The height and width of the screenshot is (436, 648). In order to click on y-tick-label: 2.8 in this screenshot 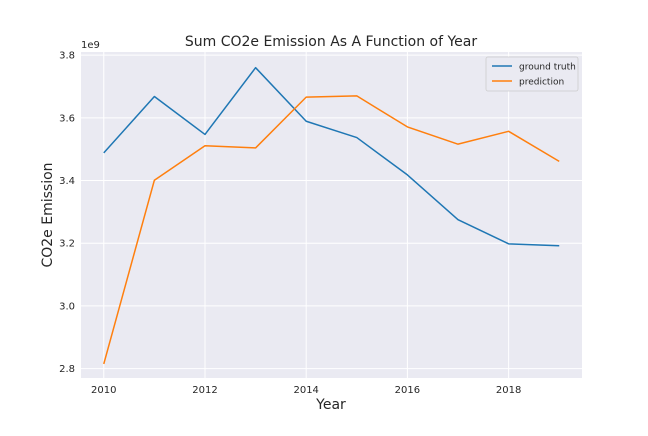, I will do `click(67, 369)`.